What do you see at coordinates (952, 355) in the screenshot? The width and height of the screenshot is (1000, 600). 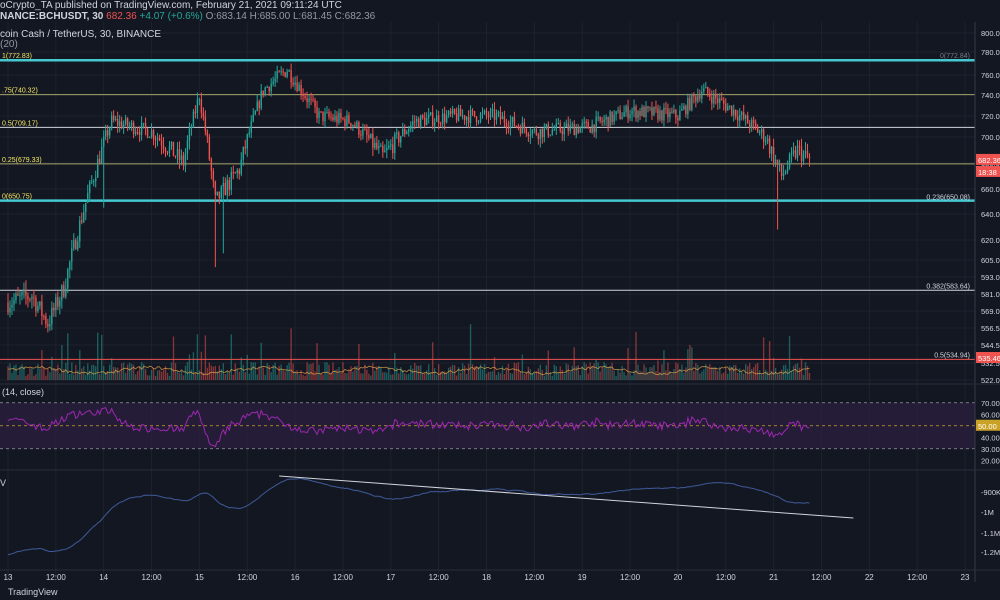 I see `fib-ext-label: 0.5(534.94)` at bounding box center [952, 355].